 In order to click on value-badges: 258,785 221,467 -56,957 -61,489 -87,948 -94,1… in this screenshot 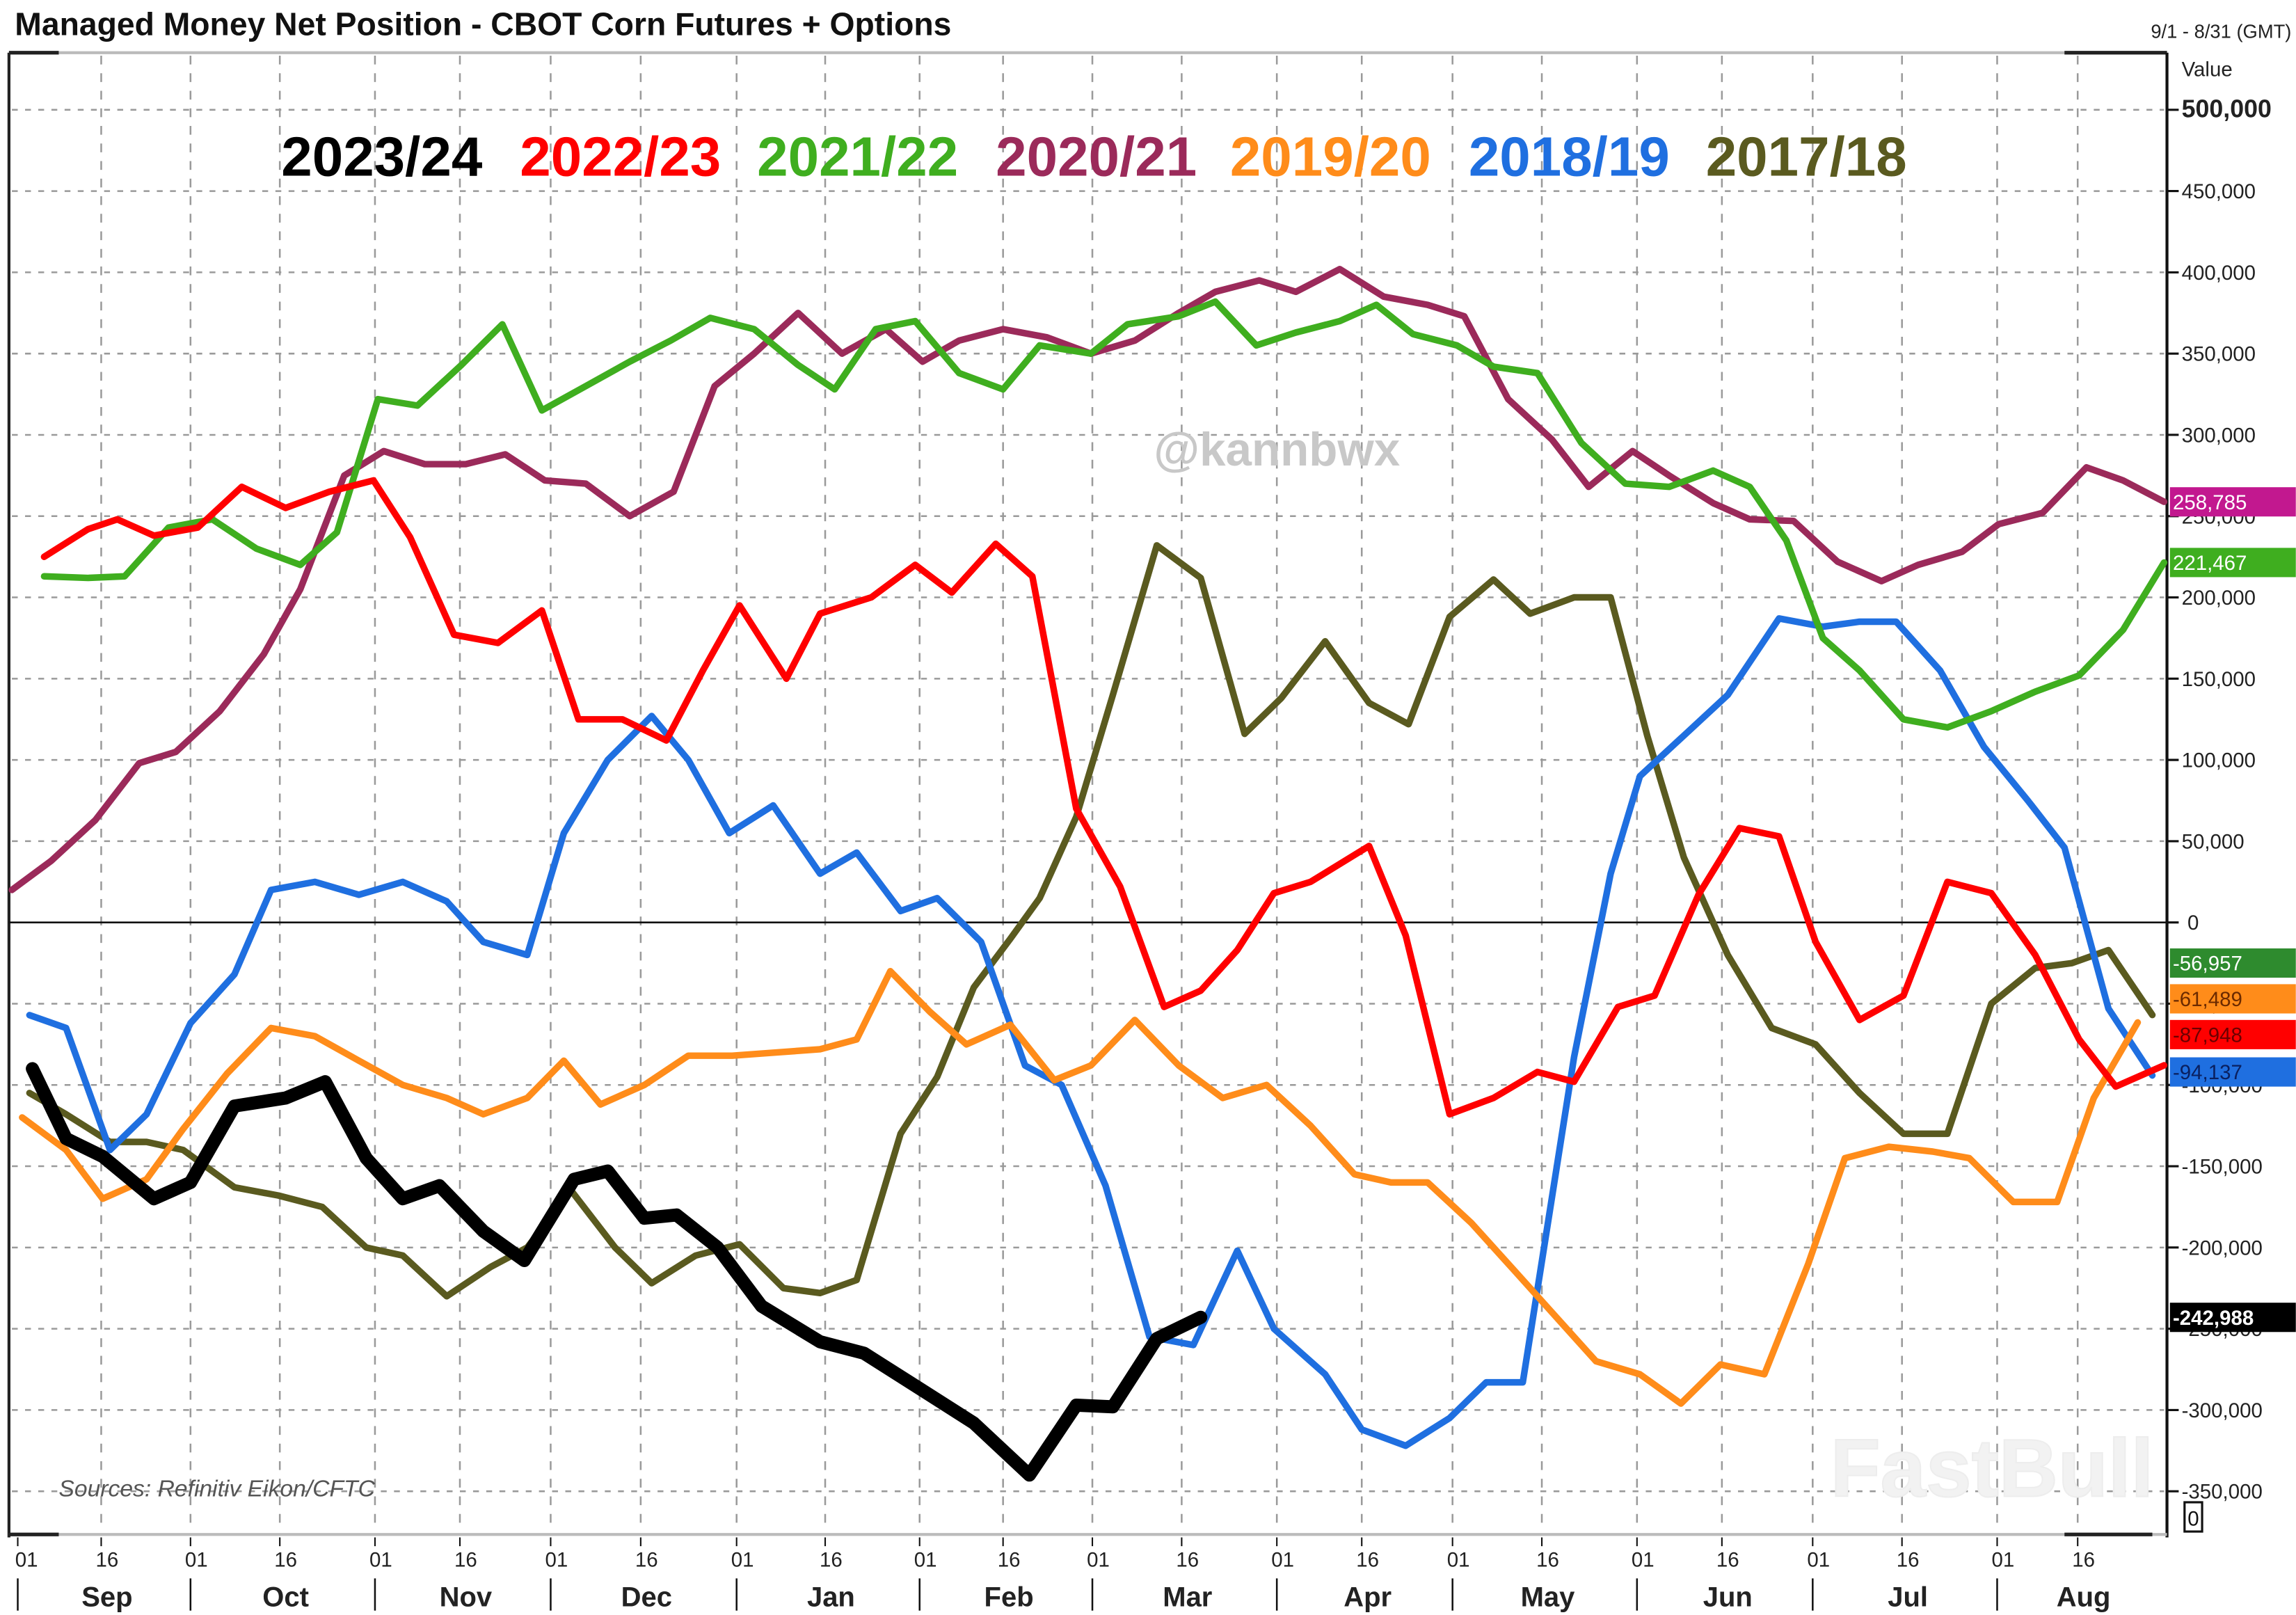, I will do `click(2233, 909)`.